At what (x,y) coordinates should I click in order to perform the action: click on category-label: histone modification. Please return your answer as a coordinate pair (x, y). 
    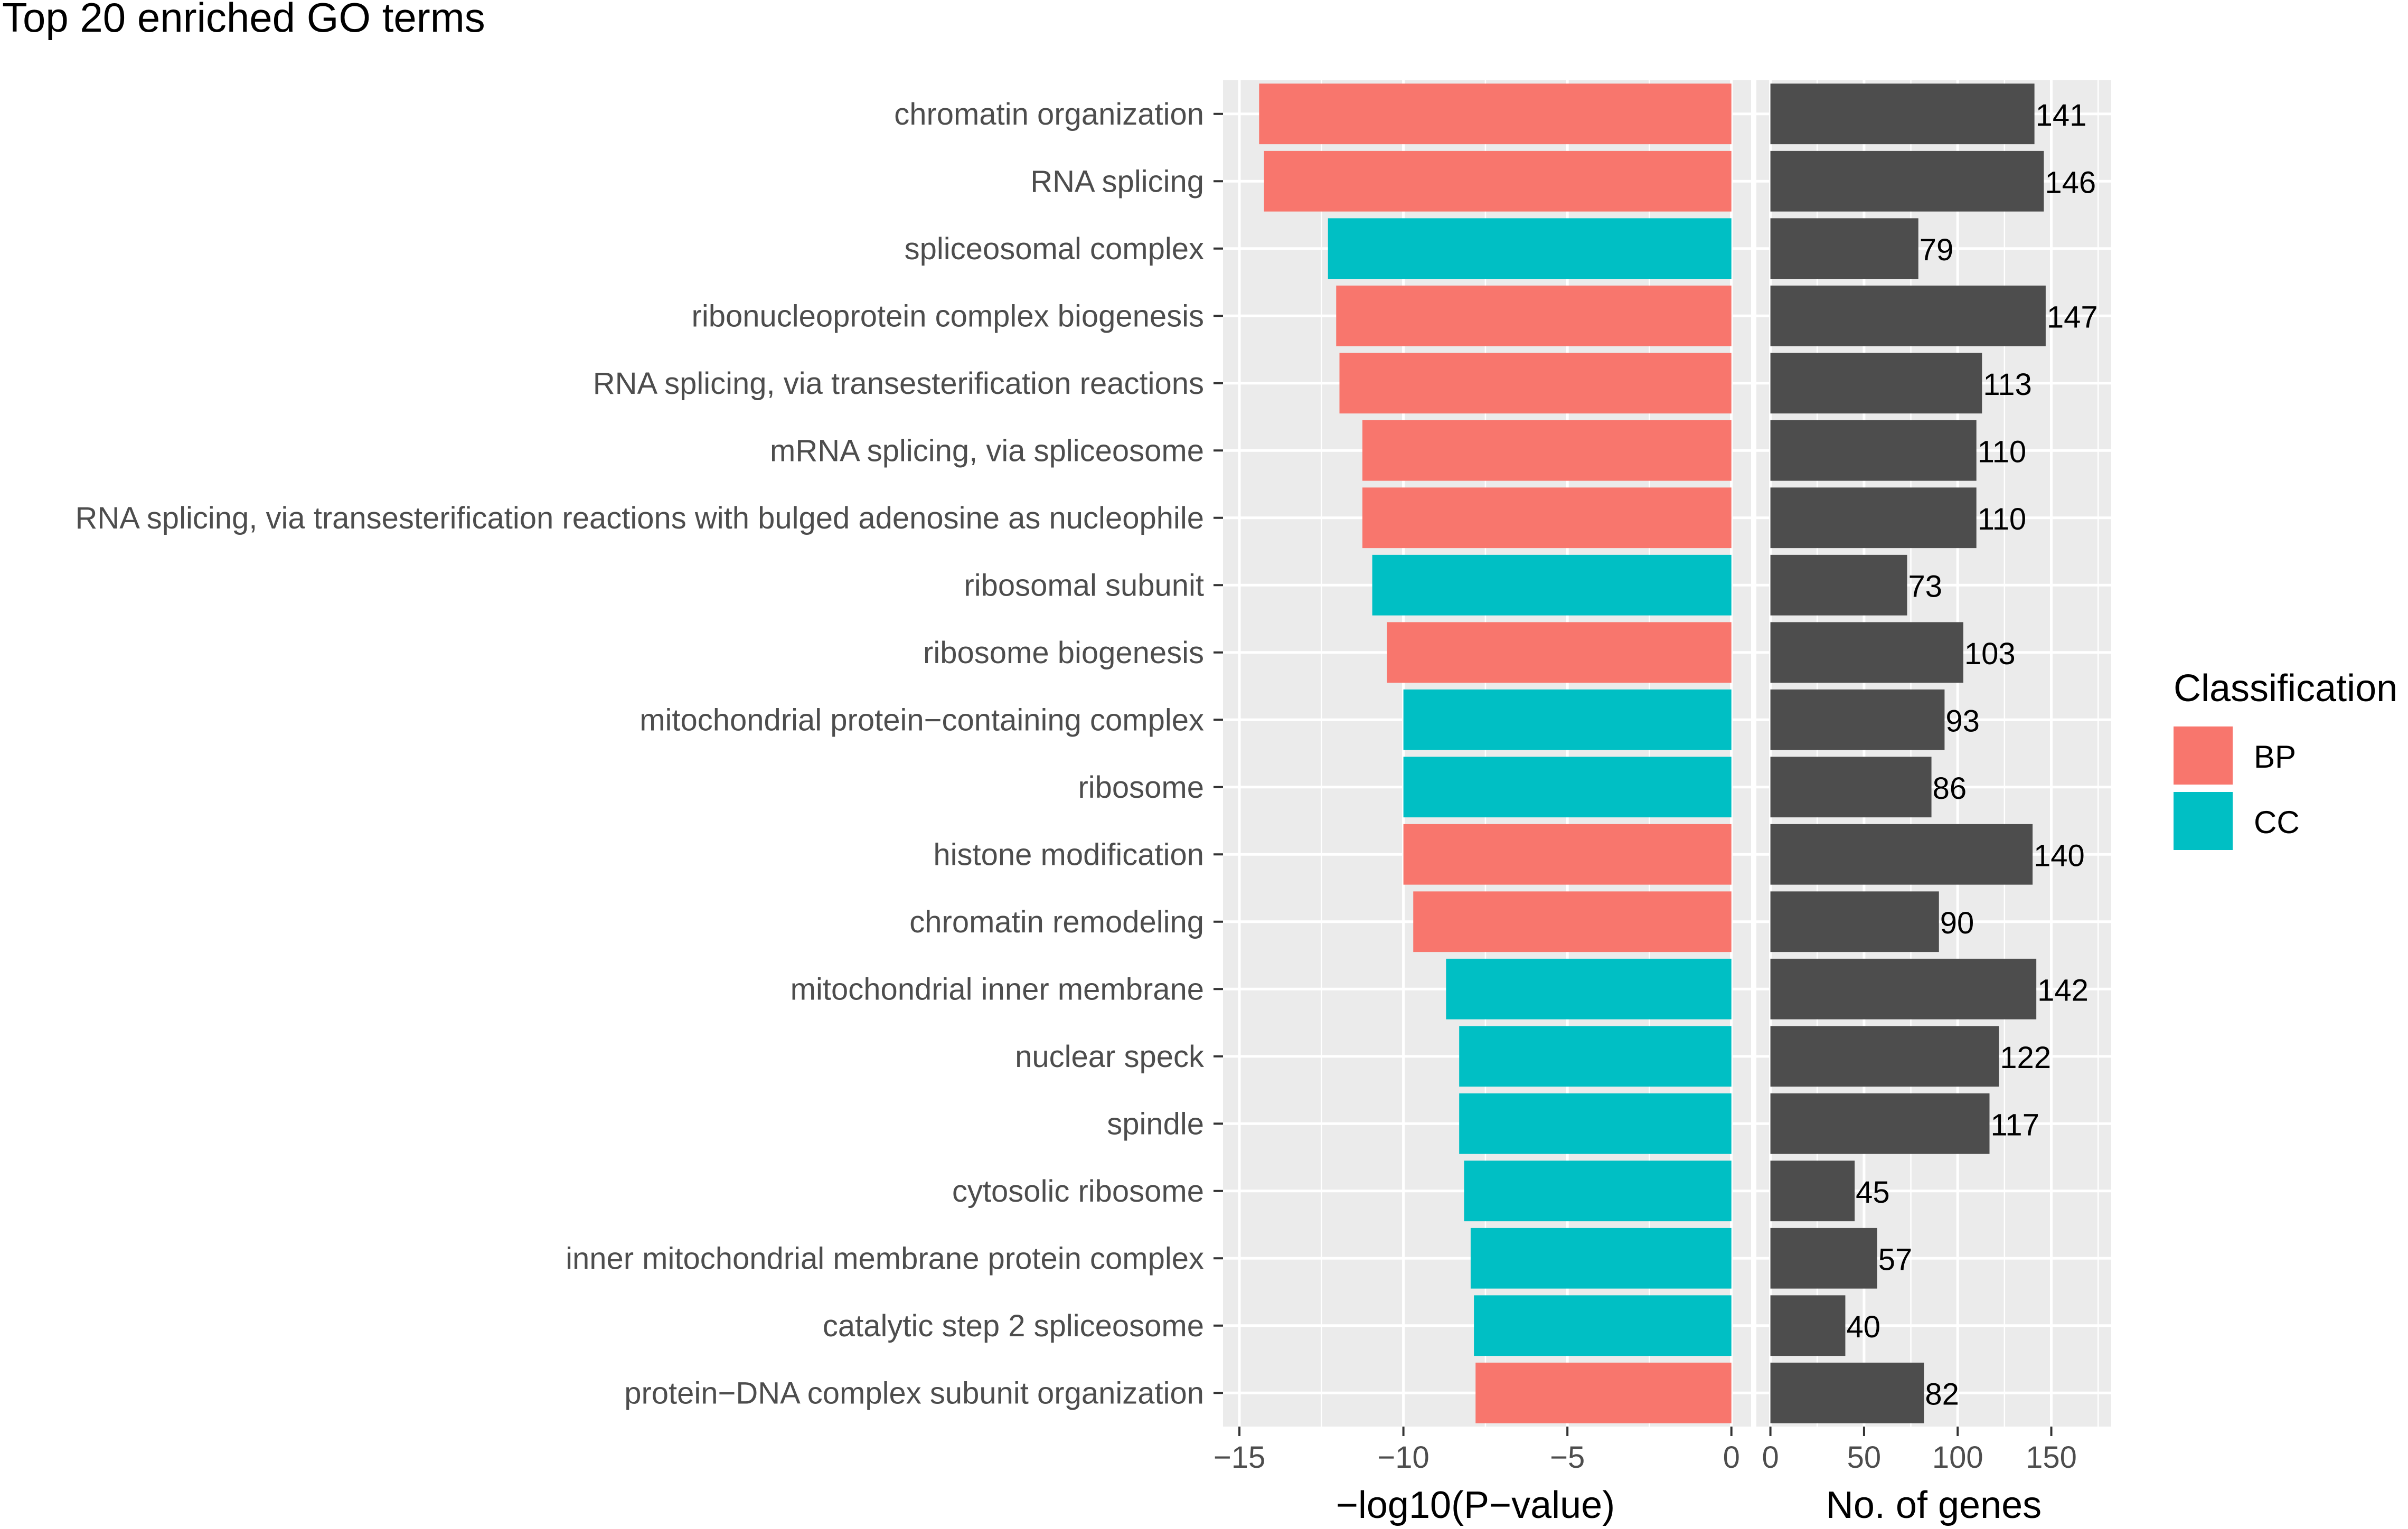
    Looking at the image, I should click on (1068, 854).